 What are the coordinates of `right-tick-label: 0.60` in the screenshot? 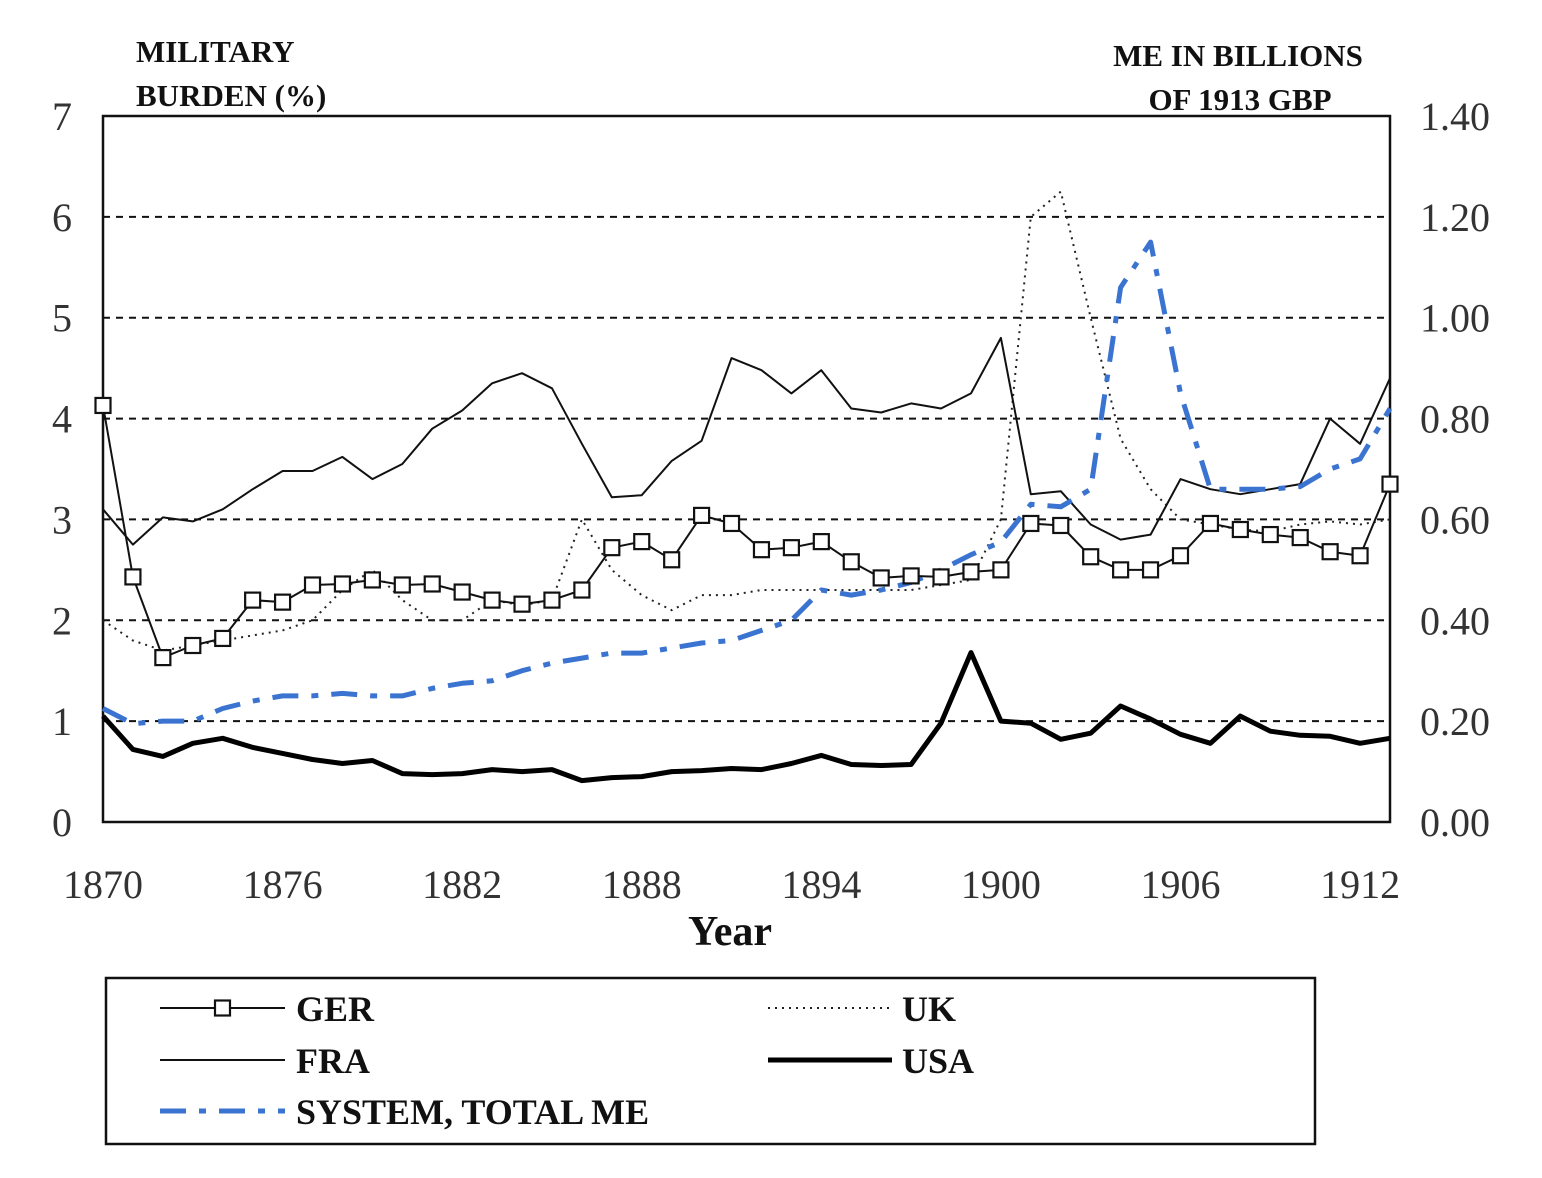 It's located at (1455, 519).